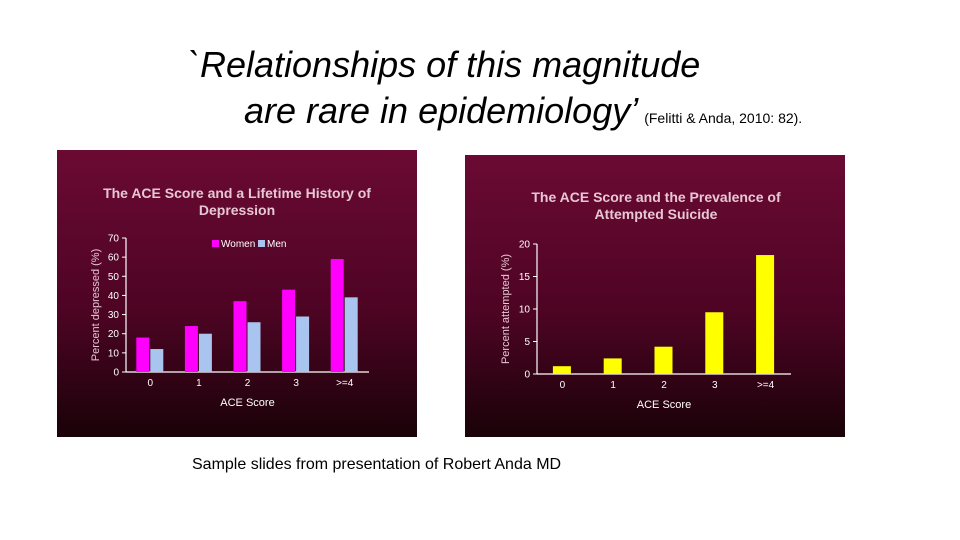 This screenshot has width=960, height=540. I want to click on y-axis-label: Percent attempted (%), so click(506, 309).